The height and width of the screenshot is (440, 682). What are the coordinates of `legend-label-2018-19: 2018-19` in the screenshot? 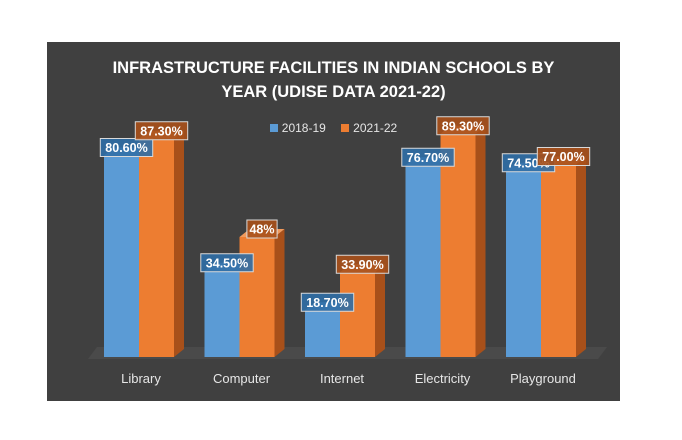 It's located at (303, 128).